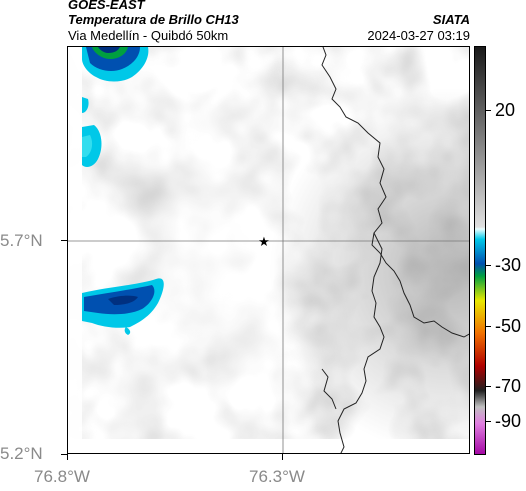  I want to click on colorbar-label-minus70: -70, so click(508, 386).